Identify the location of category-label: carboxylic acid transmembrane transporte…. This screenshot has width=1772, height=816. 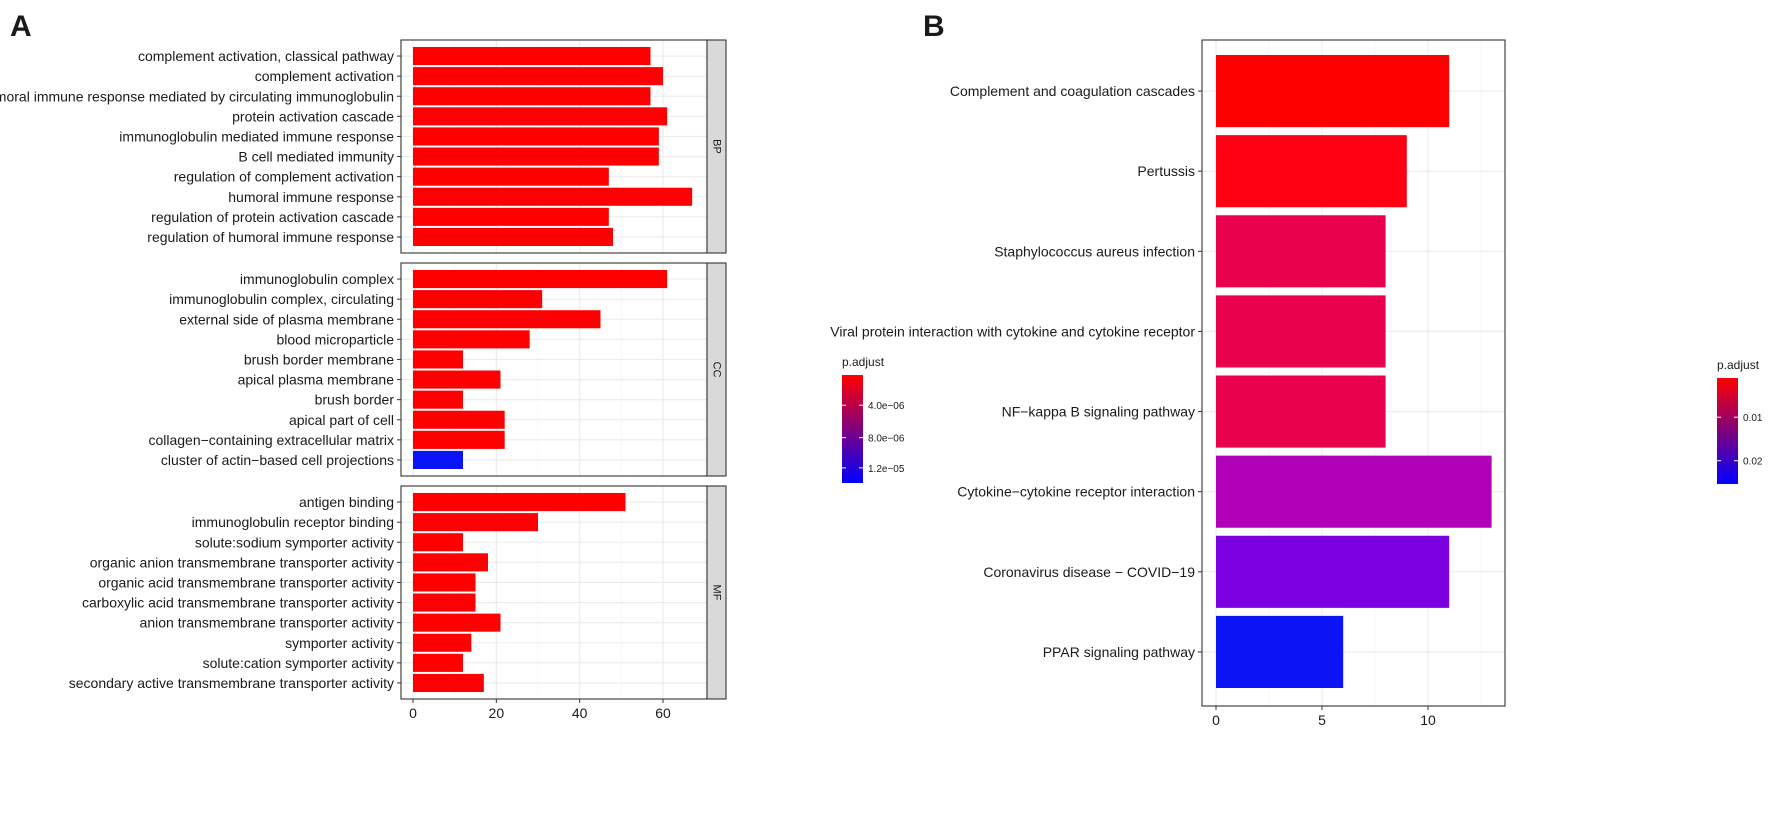
(238, 603).